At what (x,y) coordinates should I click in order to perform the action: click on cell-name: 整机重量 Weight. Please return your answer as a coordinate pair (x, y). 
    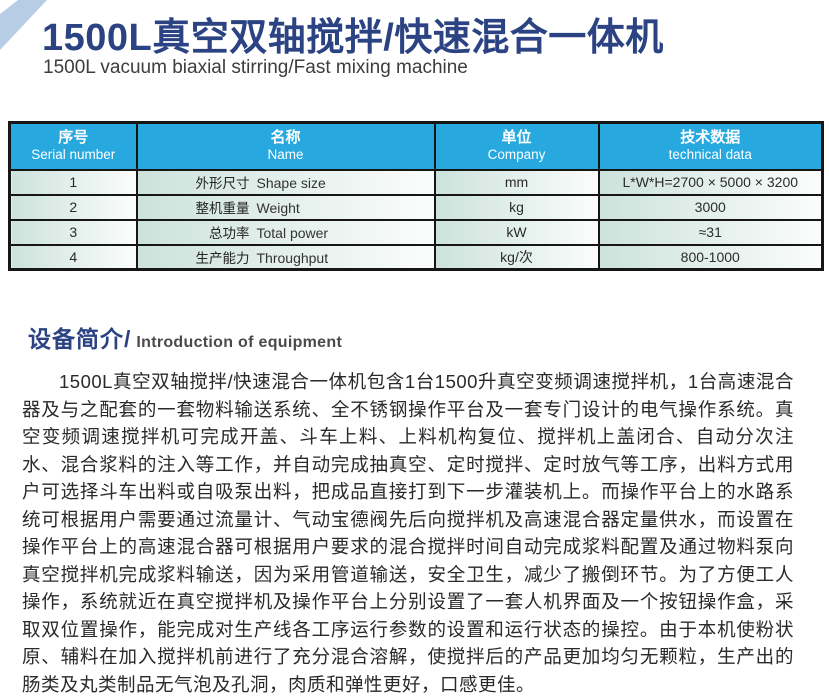
    Looking at the image, I should click on (285, 207).